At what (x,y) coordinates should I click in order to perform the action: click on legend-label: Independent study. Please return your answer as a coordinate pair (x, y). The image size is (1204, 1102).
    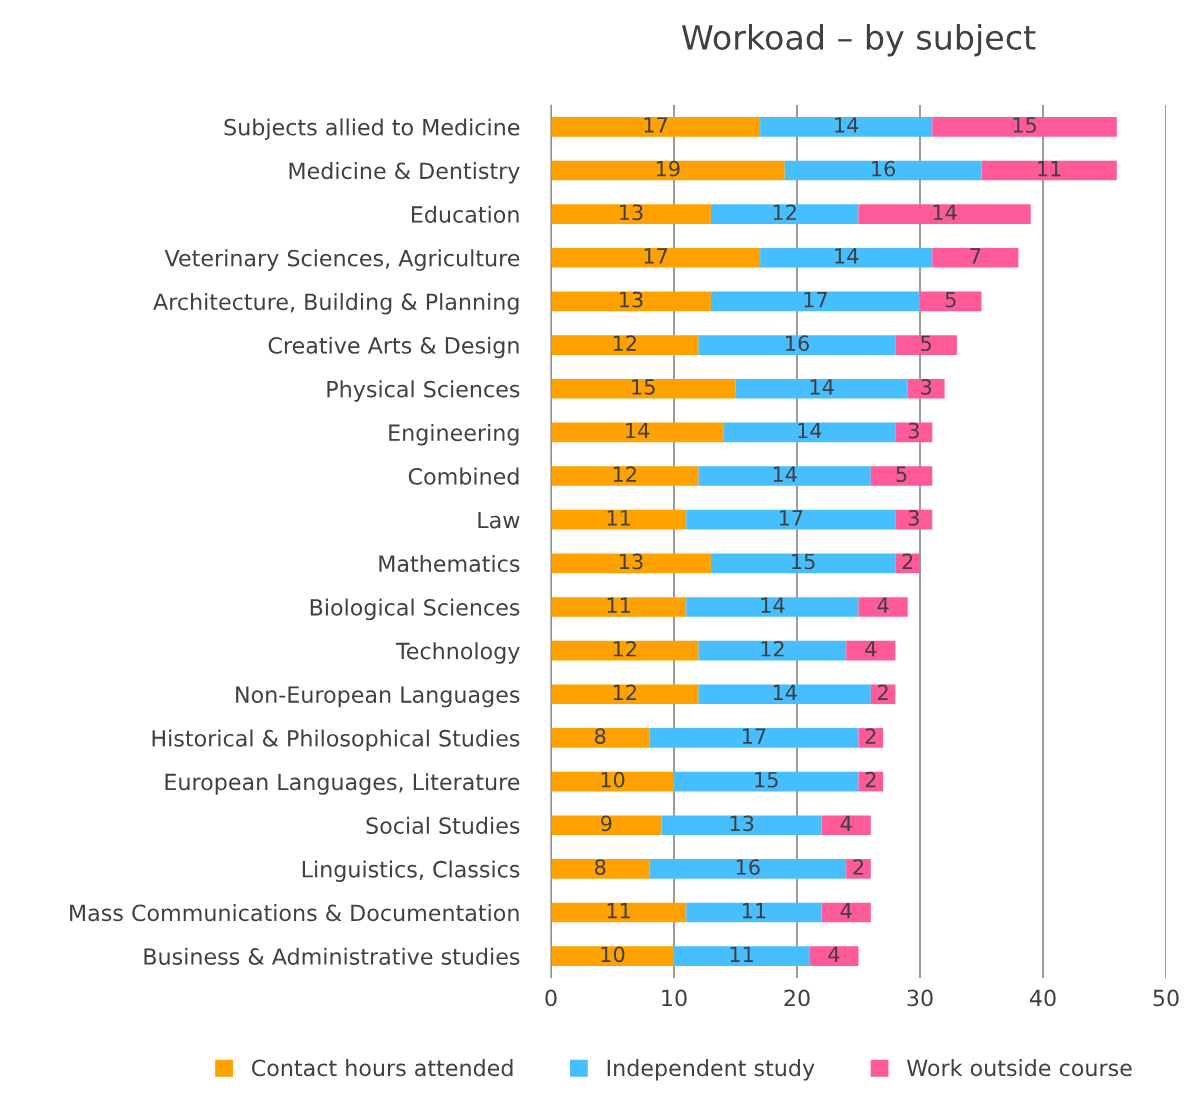
    Looking at the image, I should click on (711, 1070).